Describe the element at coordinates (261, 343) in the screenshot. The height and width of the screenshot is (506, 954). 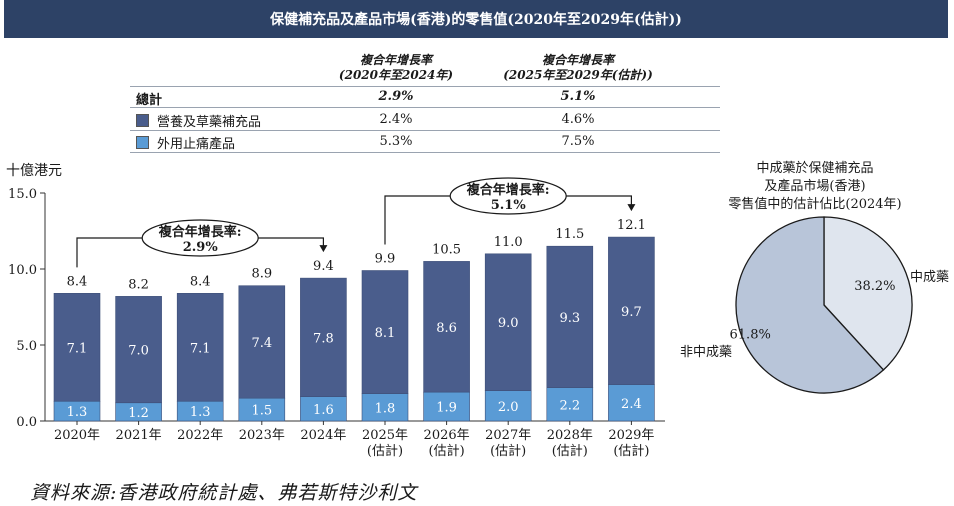
I see `bar-label-nutrition: 7.4` at that location.